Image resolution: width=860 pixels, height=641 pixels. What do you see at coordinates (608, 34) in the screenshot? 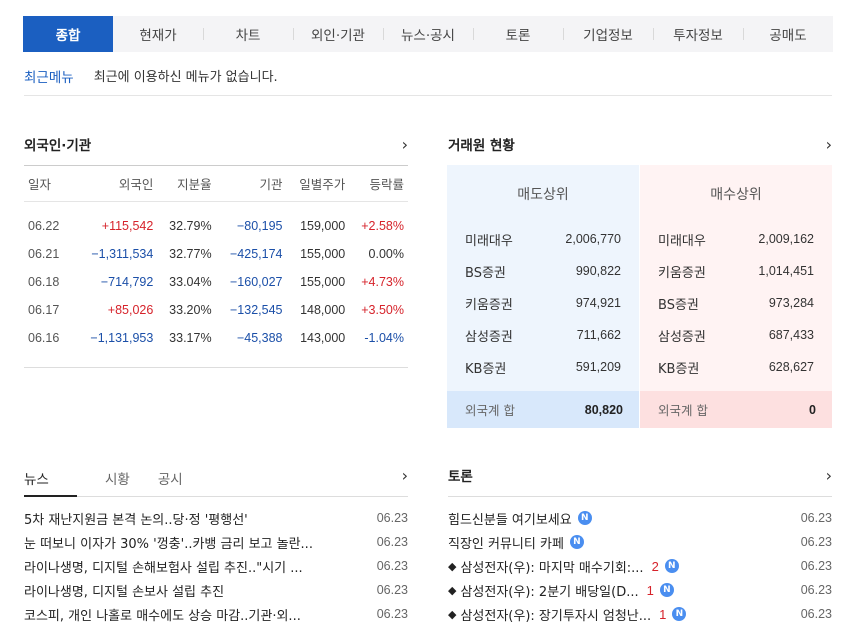
I see `tab-company-info: 기업정보` at bounding box center [608, 34].